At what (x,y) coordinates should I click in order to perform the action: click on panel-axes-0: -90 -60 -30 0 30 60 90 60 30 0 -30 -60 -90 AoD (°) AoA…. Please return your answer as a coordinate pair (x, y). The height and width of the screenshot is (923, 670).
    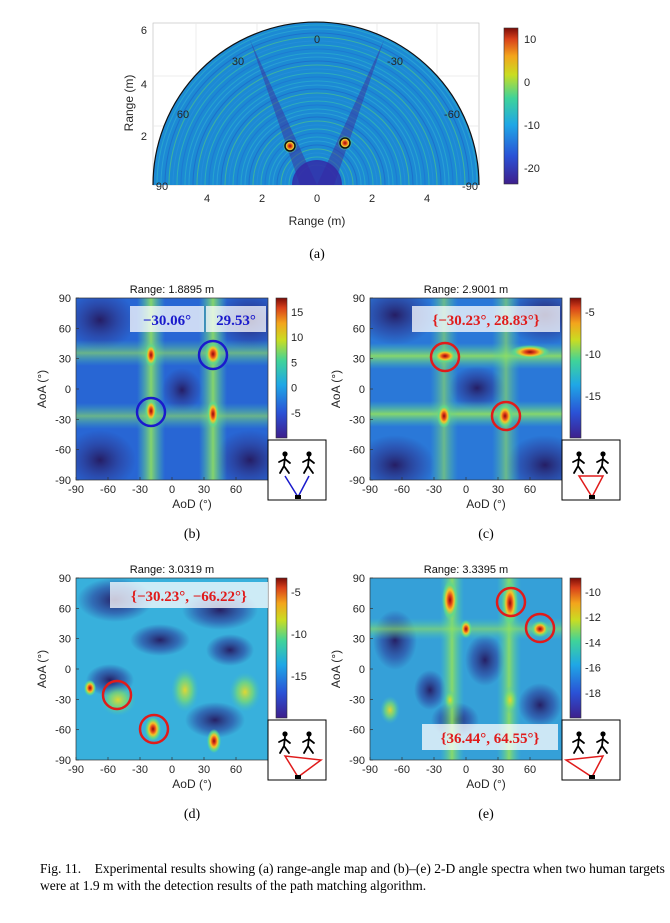
    Looking at the image, I should click on (181, 417).